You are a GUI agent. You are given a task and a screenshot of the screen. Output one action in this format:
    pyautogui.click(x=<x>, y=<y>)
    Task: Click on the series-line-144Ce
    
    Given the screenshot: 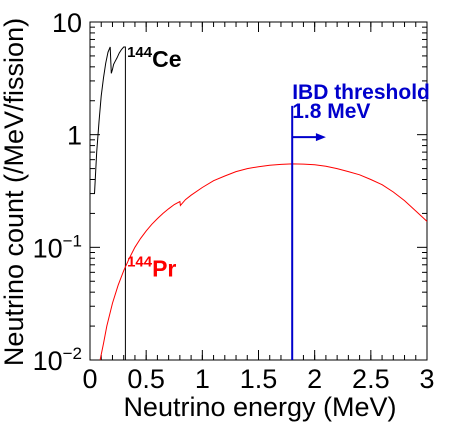 What is the action you would take?
    pyautogui.click(x=110, y=203)
    